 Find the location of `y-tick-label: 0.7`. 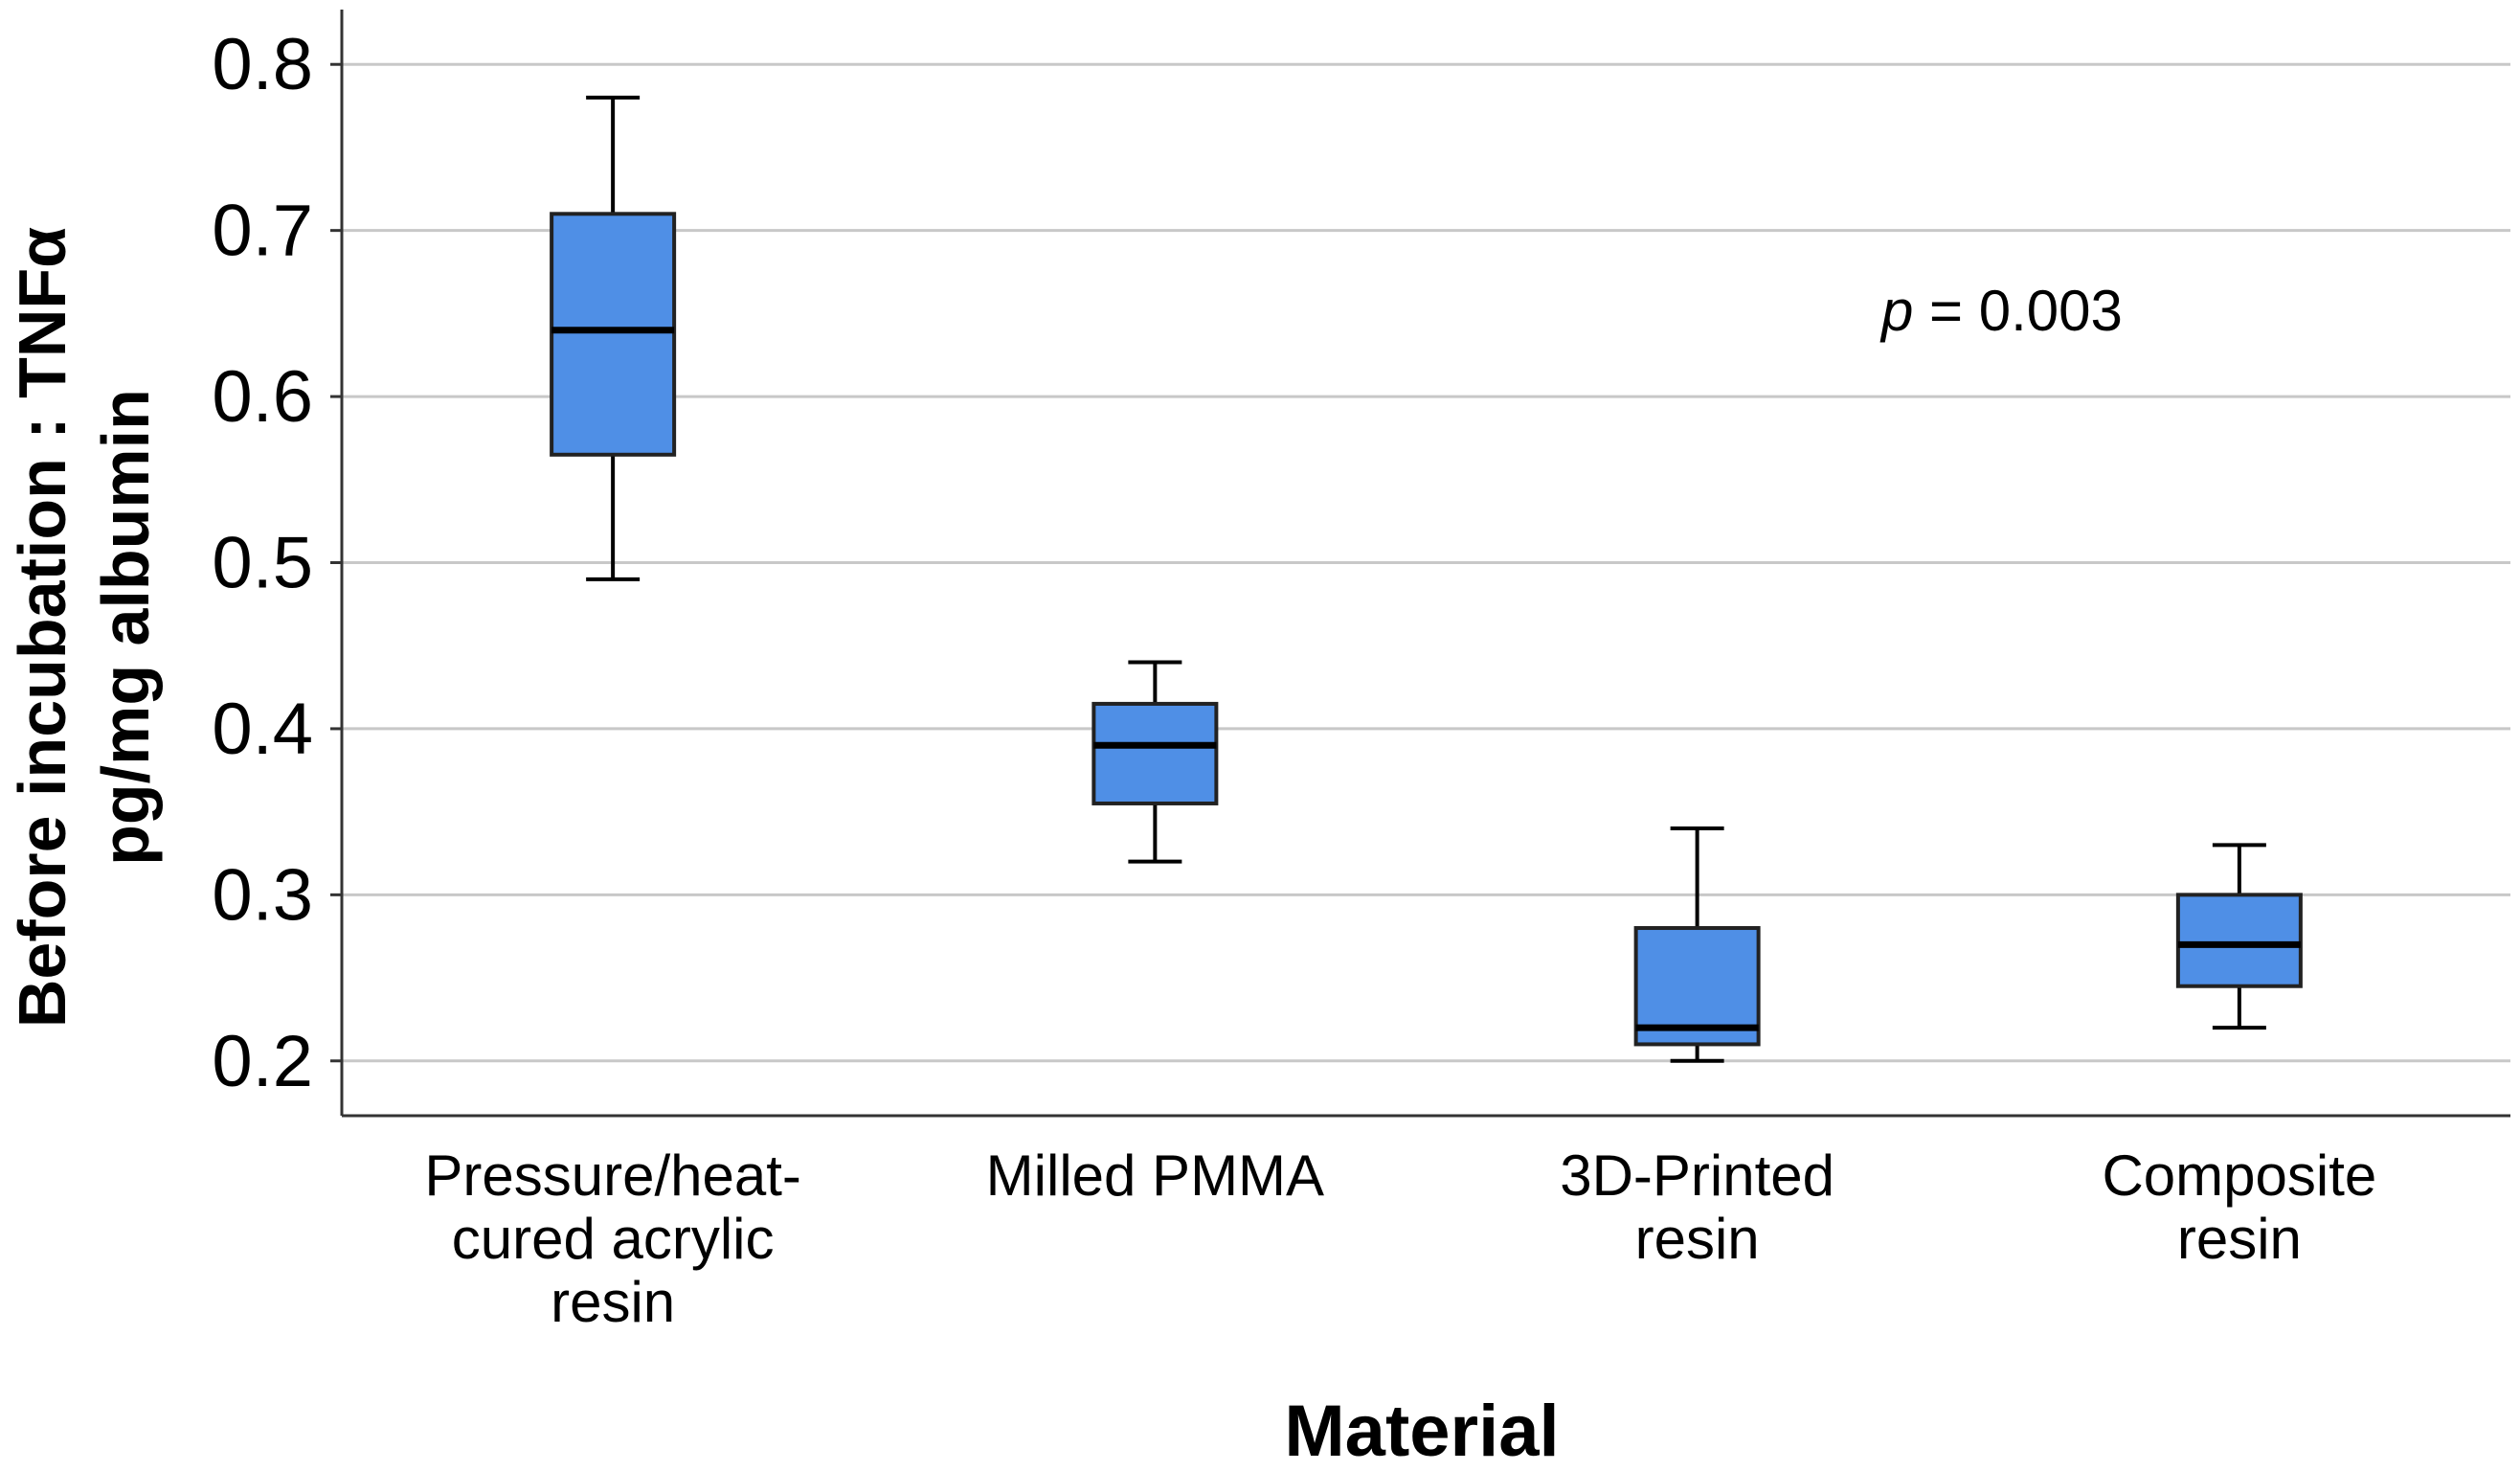

y-tick-label: 0.7 is located at coordinates (263, 231).